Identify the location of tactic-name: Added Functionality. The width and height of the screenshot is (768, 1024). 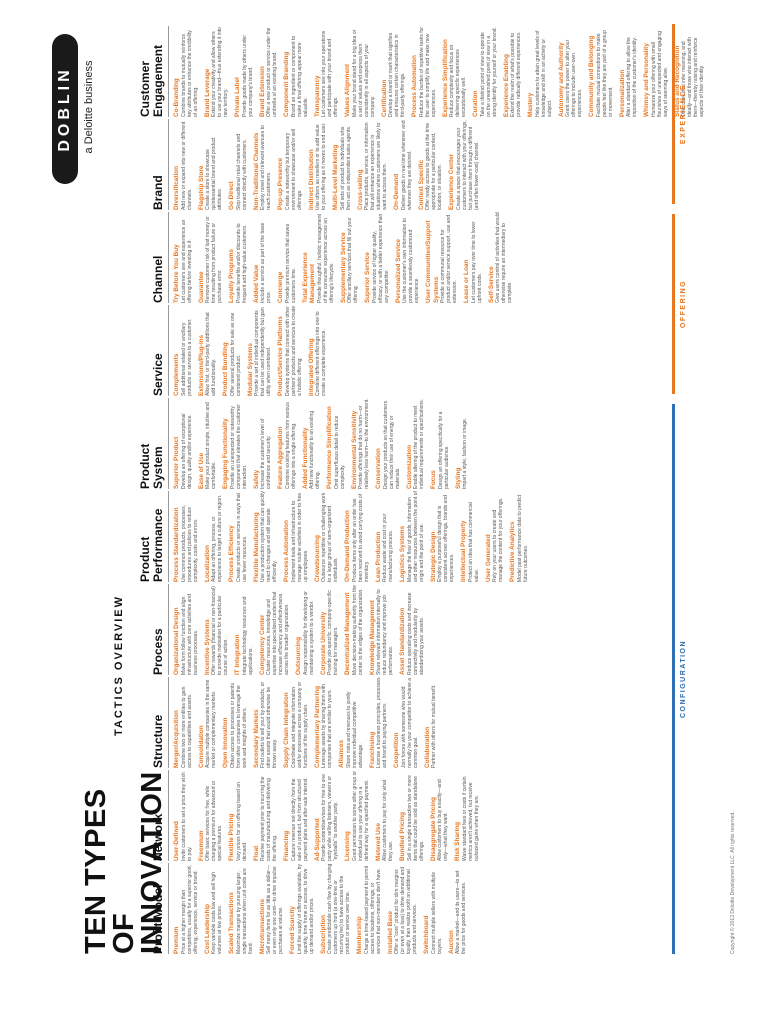
(305, 458).